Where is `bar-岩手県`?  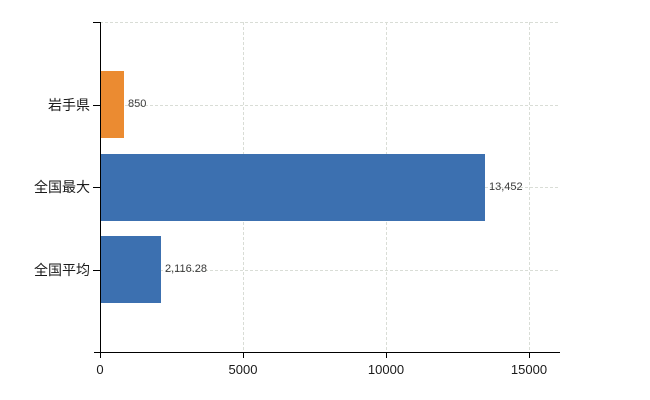 bar-岩手県 is located at coordinates (112, 104).